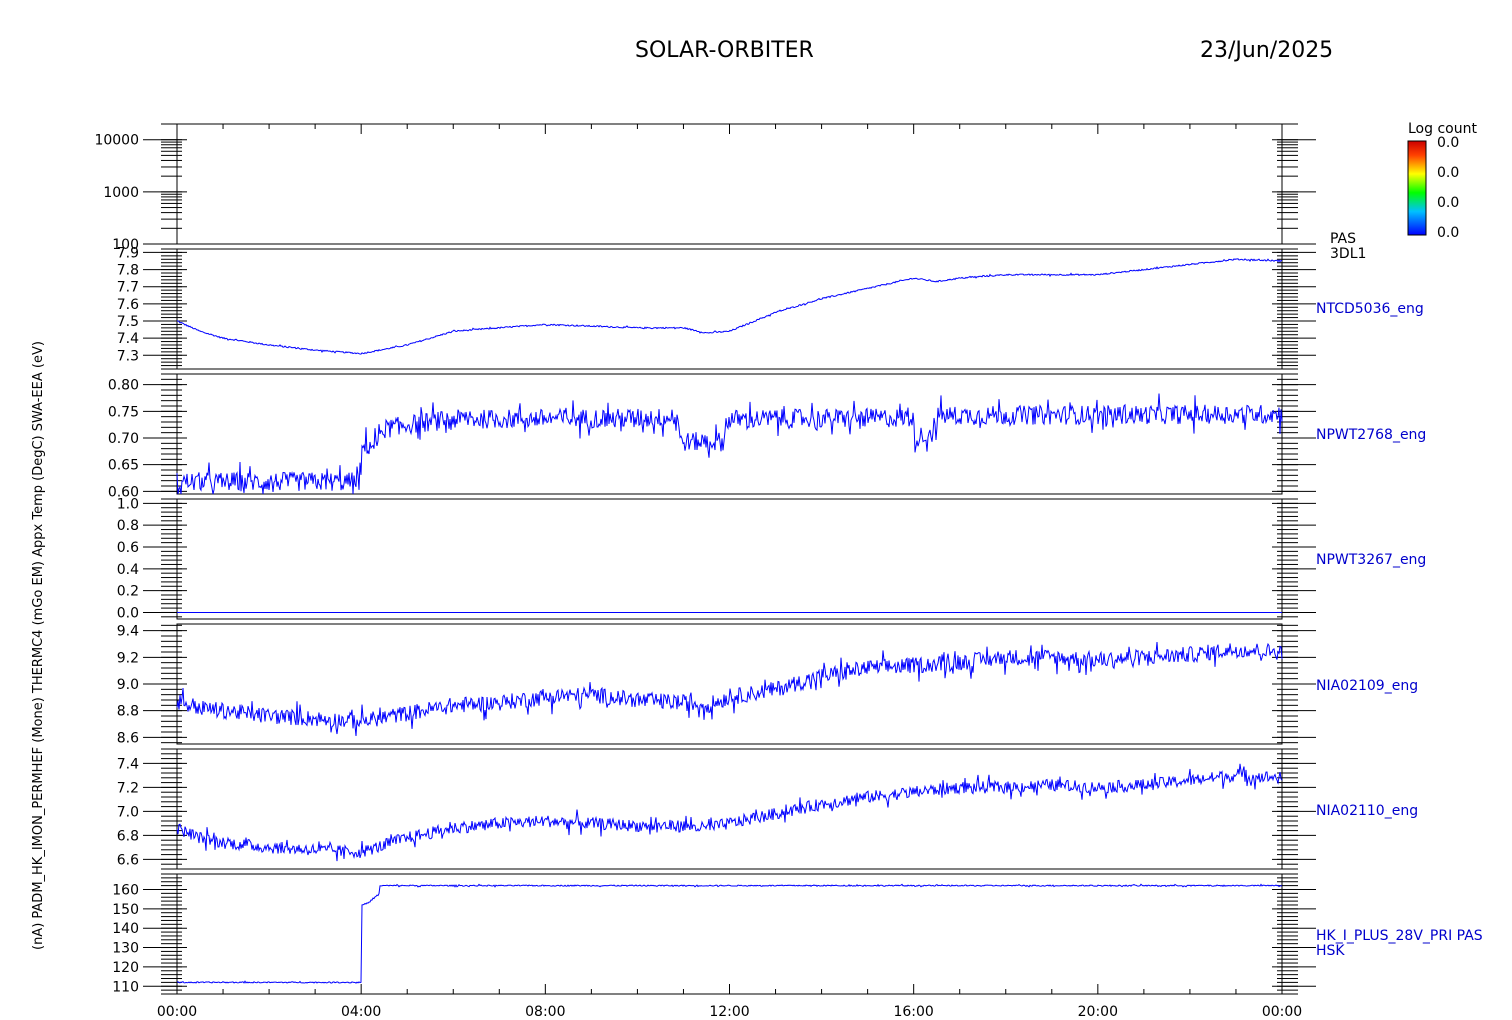 Image resolution: width=1512 pixels, height=1020 pixels. What do you see at coordinates (128, 860) in the screenshot?
I see `y-tick-label: 6.6` at bounding box center [128, 860].